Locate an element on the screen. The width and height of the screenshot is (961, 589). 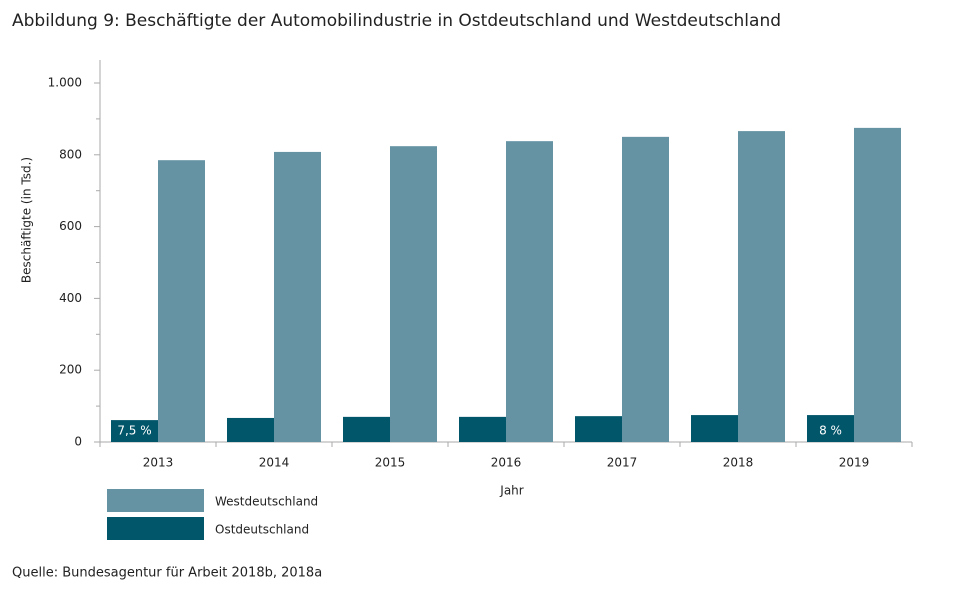
x-tick-label: 2017 is located at coordinates (622, 463).